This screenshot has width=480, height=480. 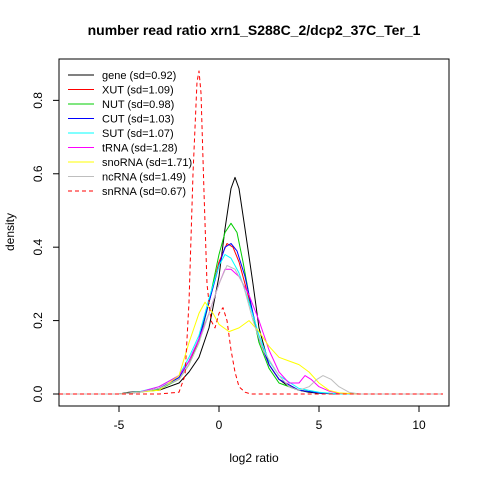 I want to click on legend-entry: snRNA (sd=0.67), so click(x=144, y=192).